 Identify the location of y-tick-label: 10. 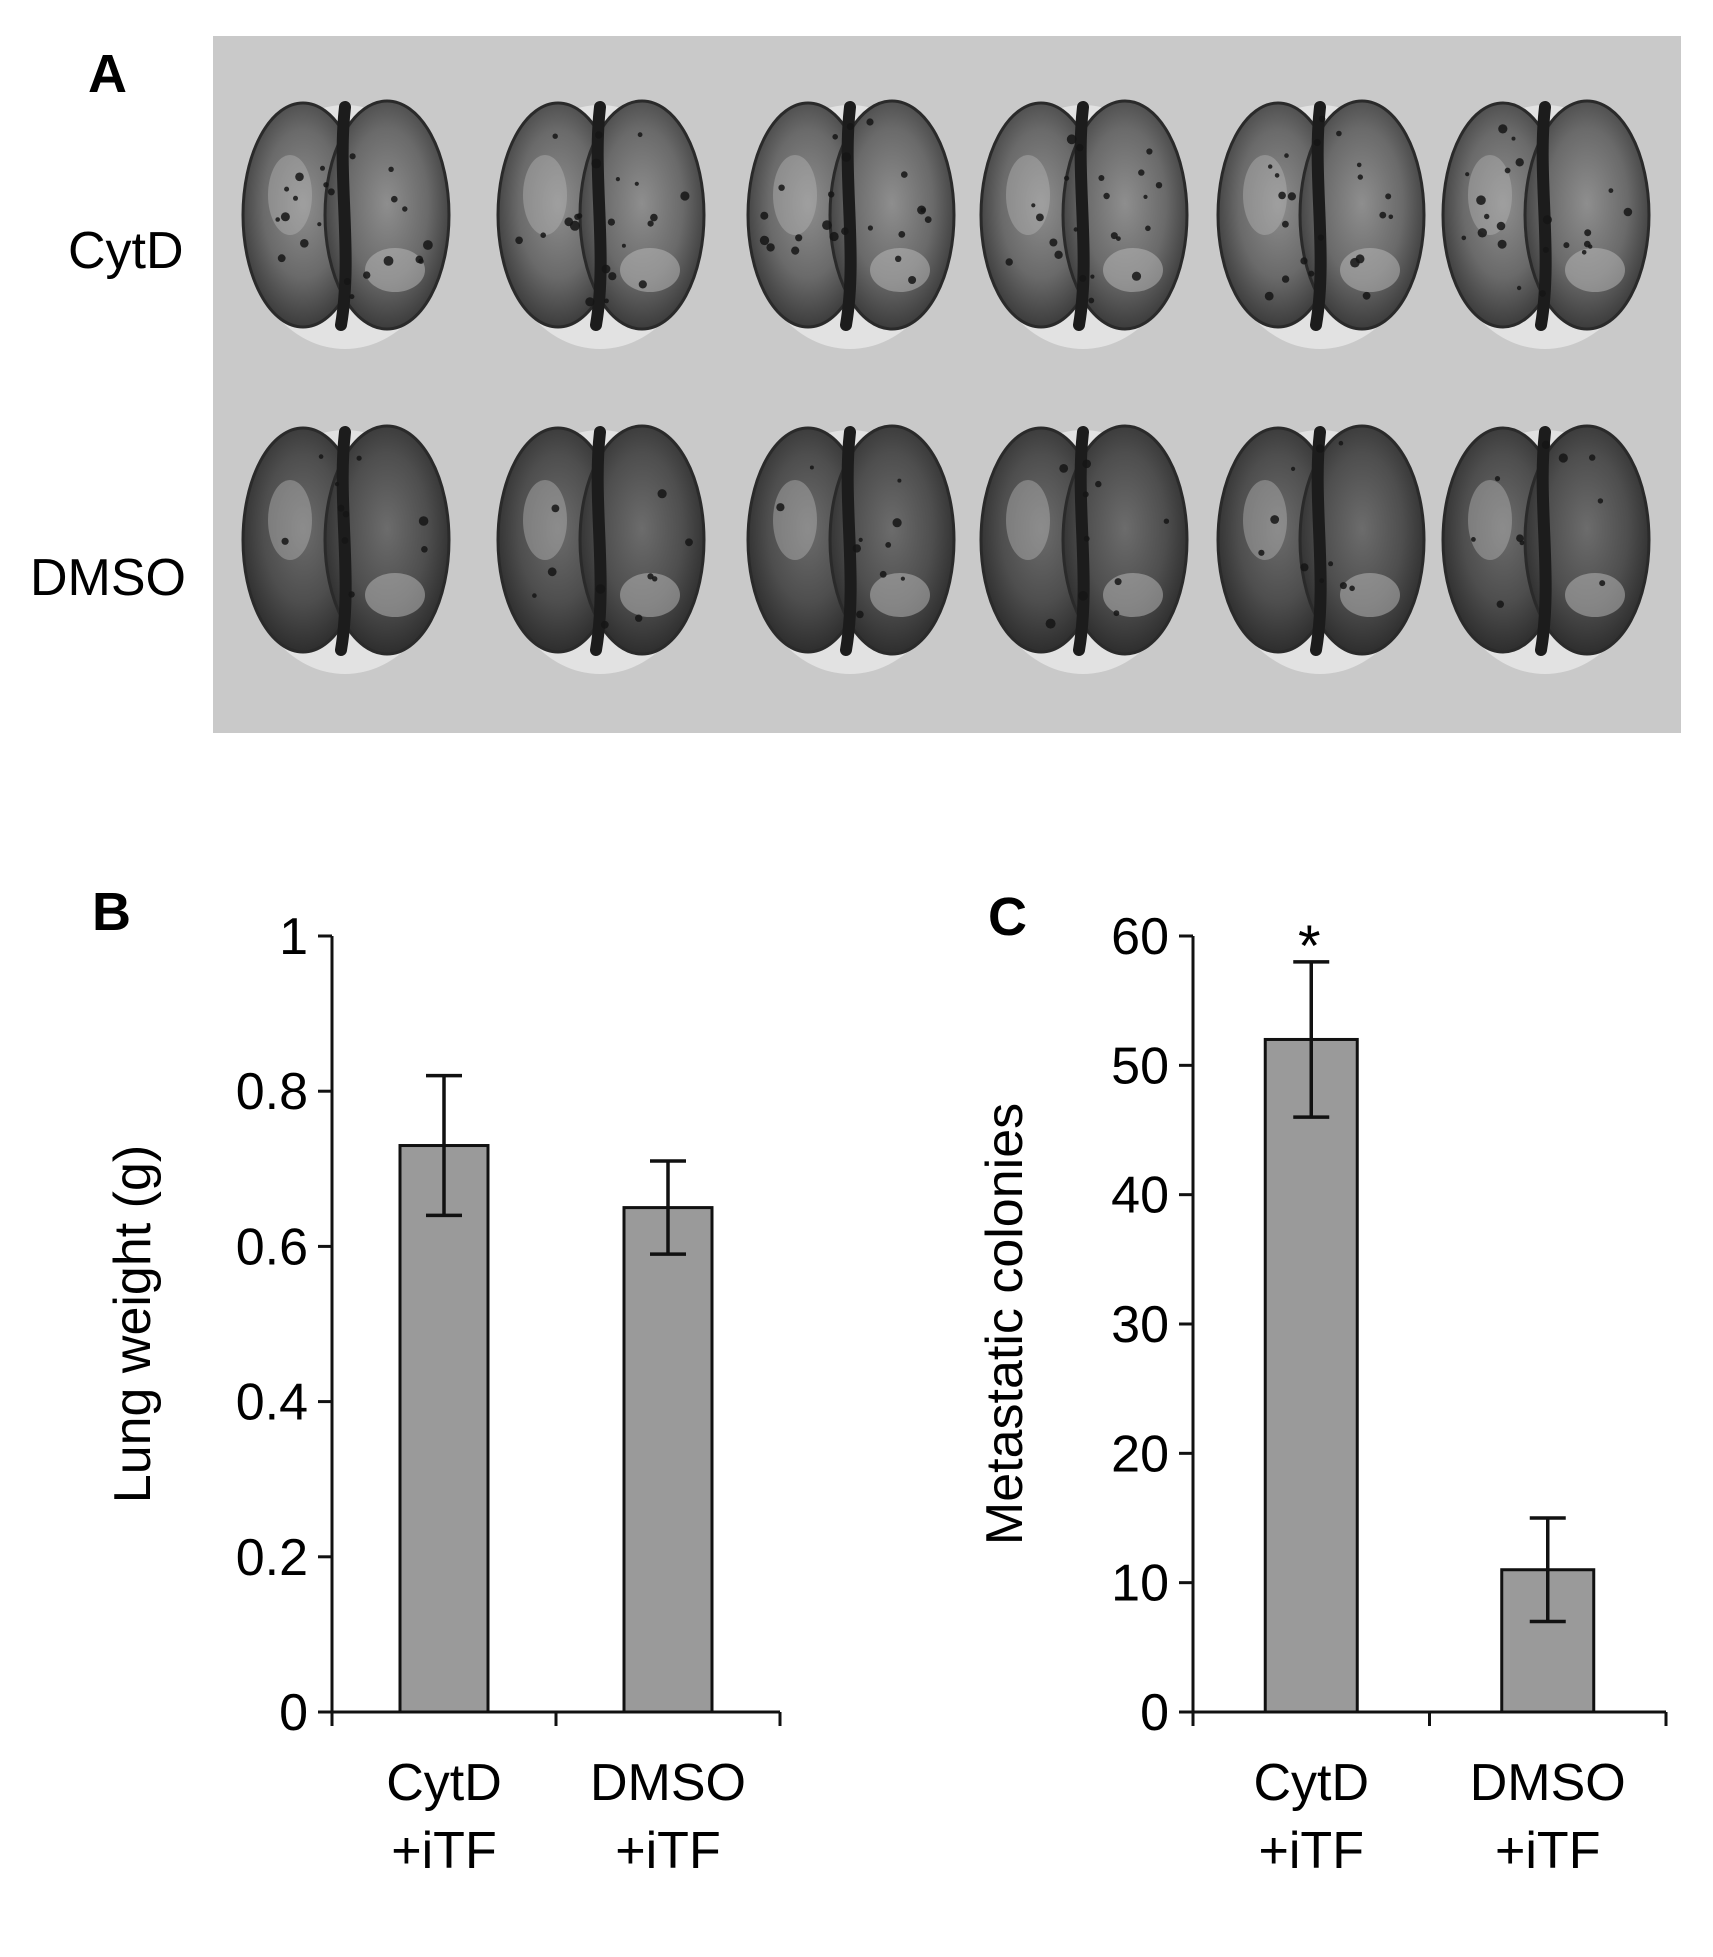
(1140, 1584).